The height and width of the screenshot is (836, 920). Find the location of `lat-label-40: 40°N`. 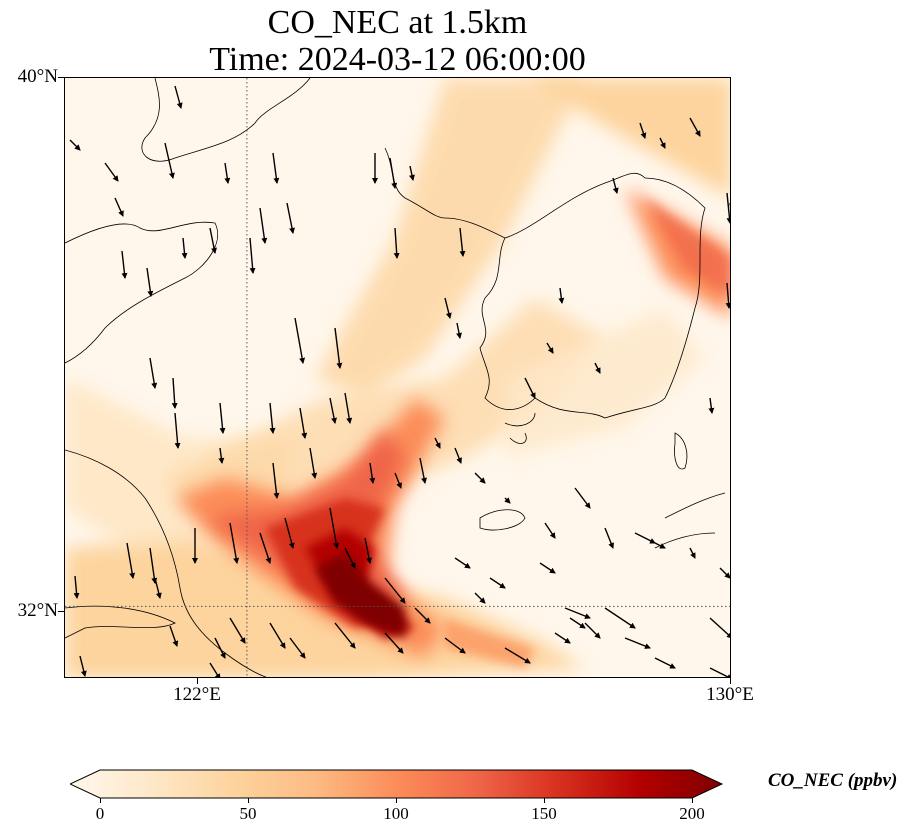

lat-label-40: 40°N is located at coordinates (37, 76).